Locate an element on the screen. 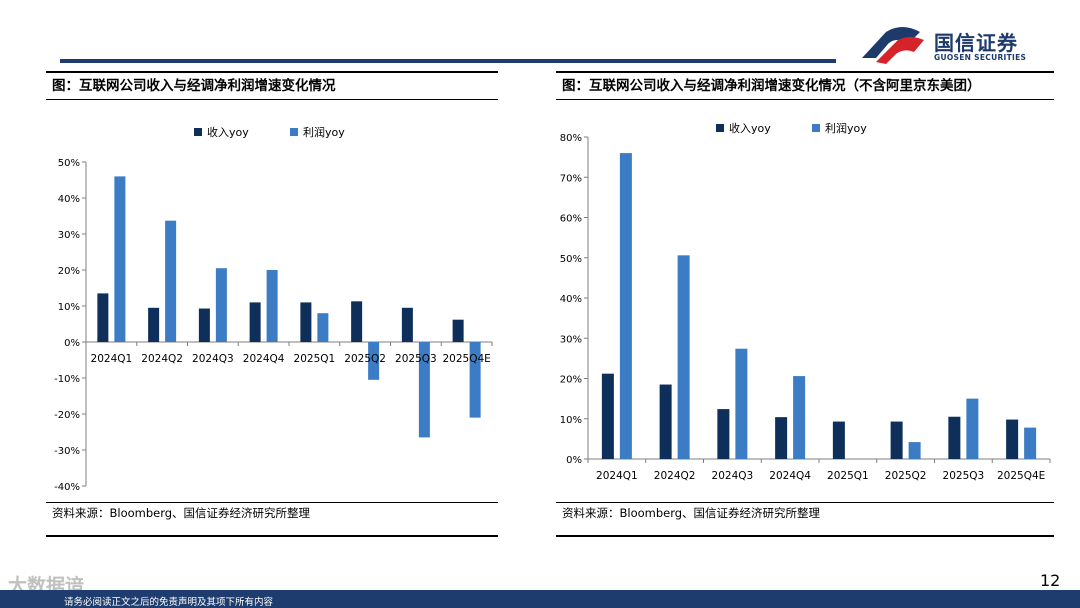  right-chart-title: 图：互联网公司收入与经调净利润增速变化情况（不含阿里京东美团） is located at coordinates (771, 86).